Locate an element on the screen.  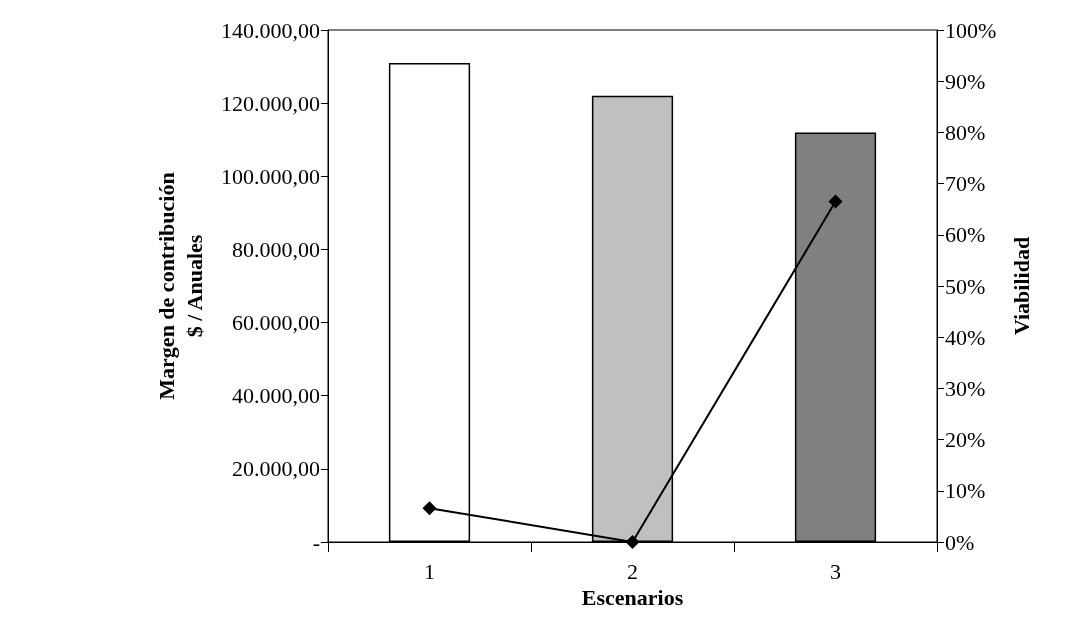
y2-tick-label: 100% is located at coordinates (971, 30).